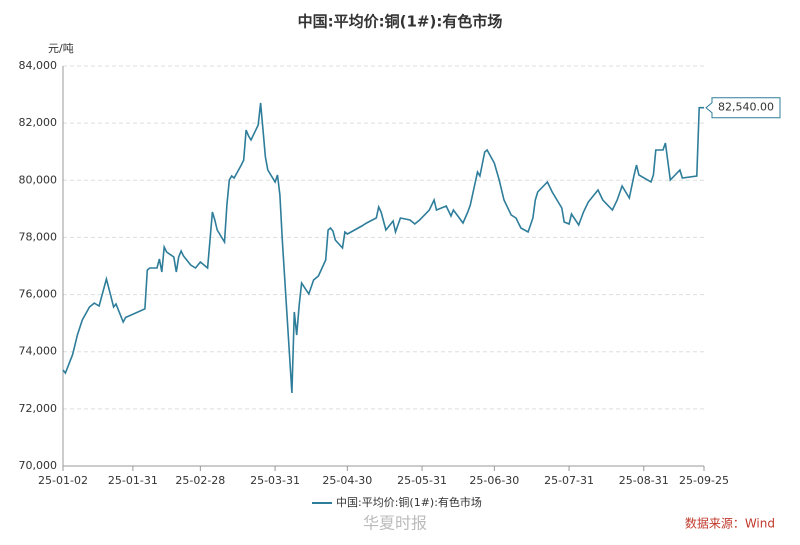  Describe the element at coordinates (38, 408) in the screenshot. I see `y-tick-label: 72,000` at that location.